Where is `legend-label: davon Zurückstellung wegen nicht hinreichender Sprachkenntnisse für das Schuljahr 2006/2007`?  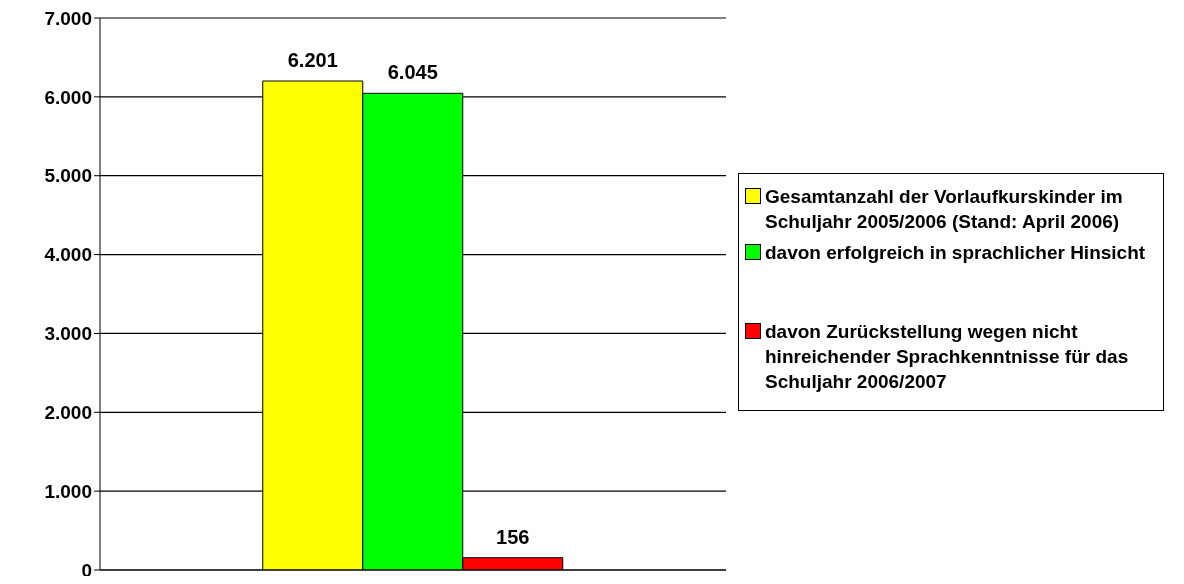 legend-label: davon Zurückstellung wegen nicht hinreichender Sprachkenntnisse für das Schuljahr 2006/2007 is located at coordinates (947, 357).